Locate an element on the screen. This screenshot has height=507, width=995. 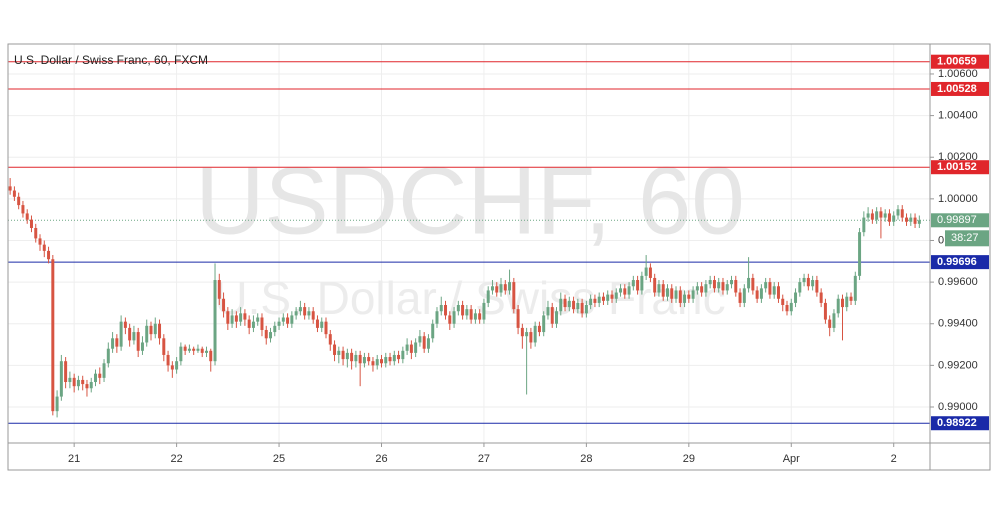
y-tick-label: 0.99600 is located at coordinates (958, 282).